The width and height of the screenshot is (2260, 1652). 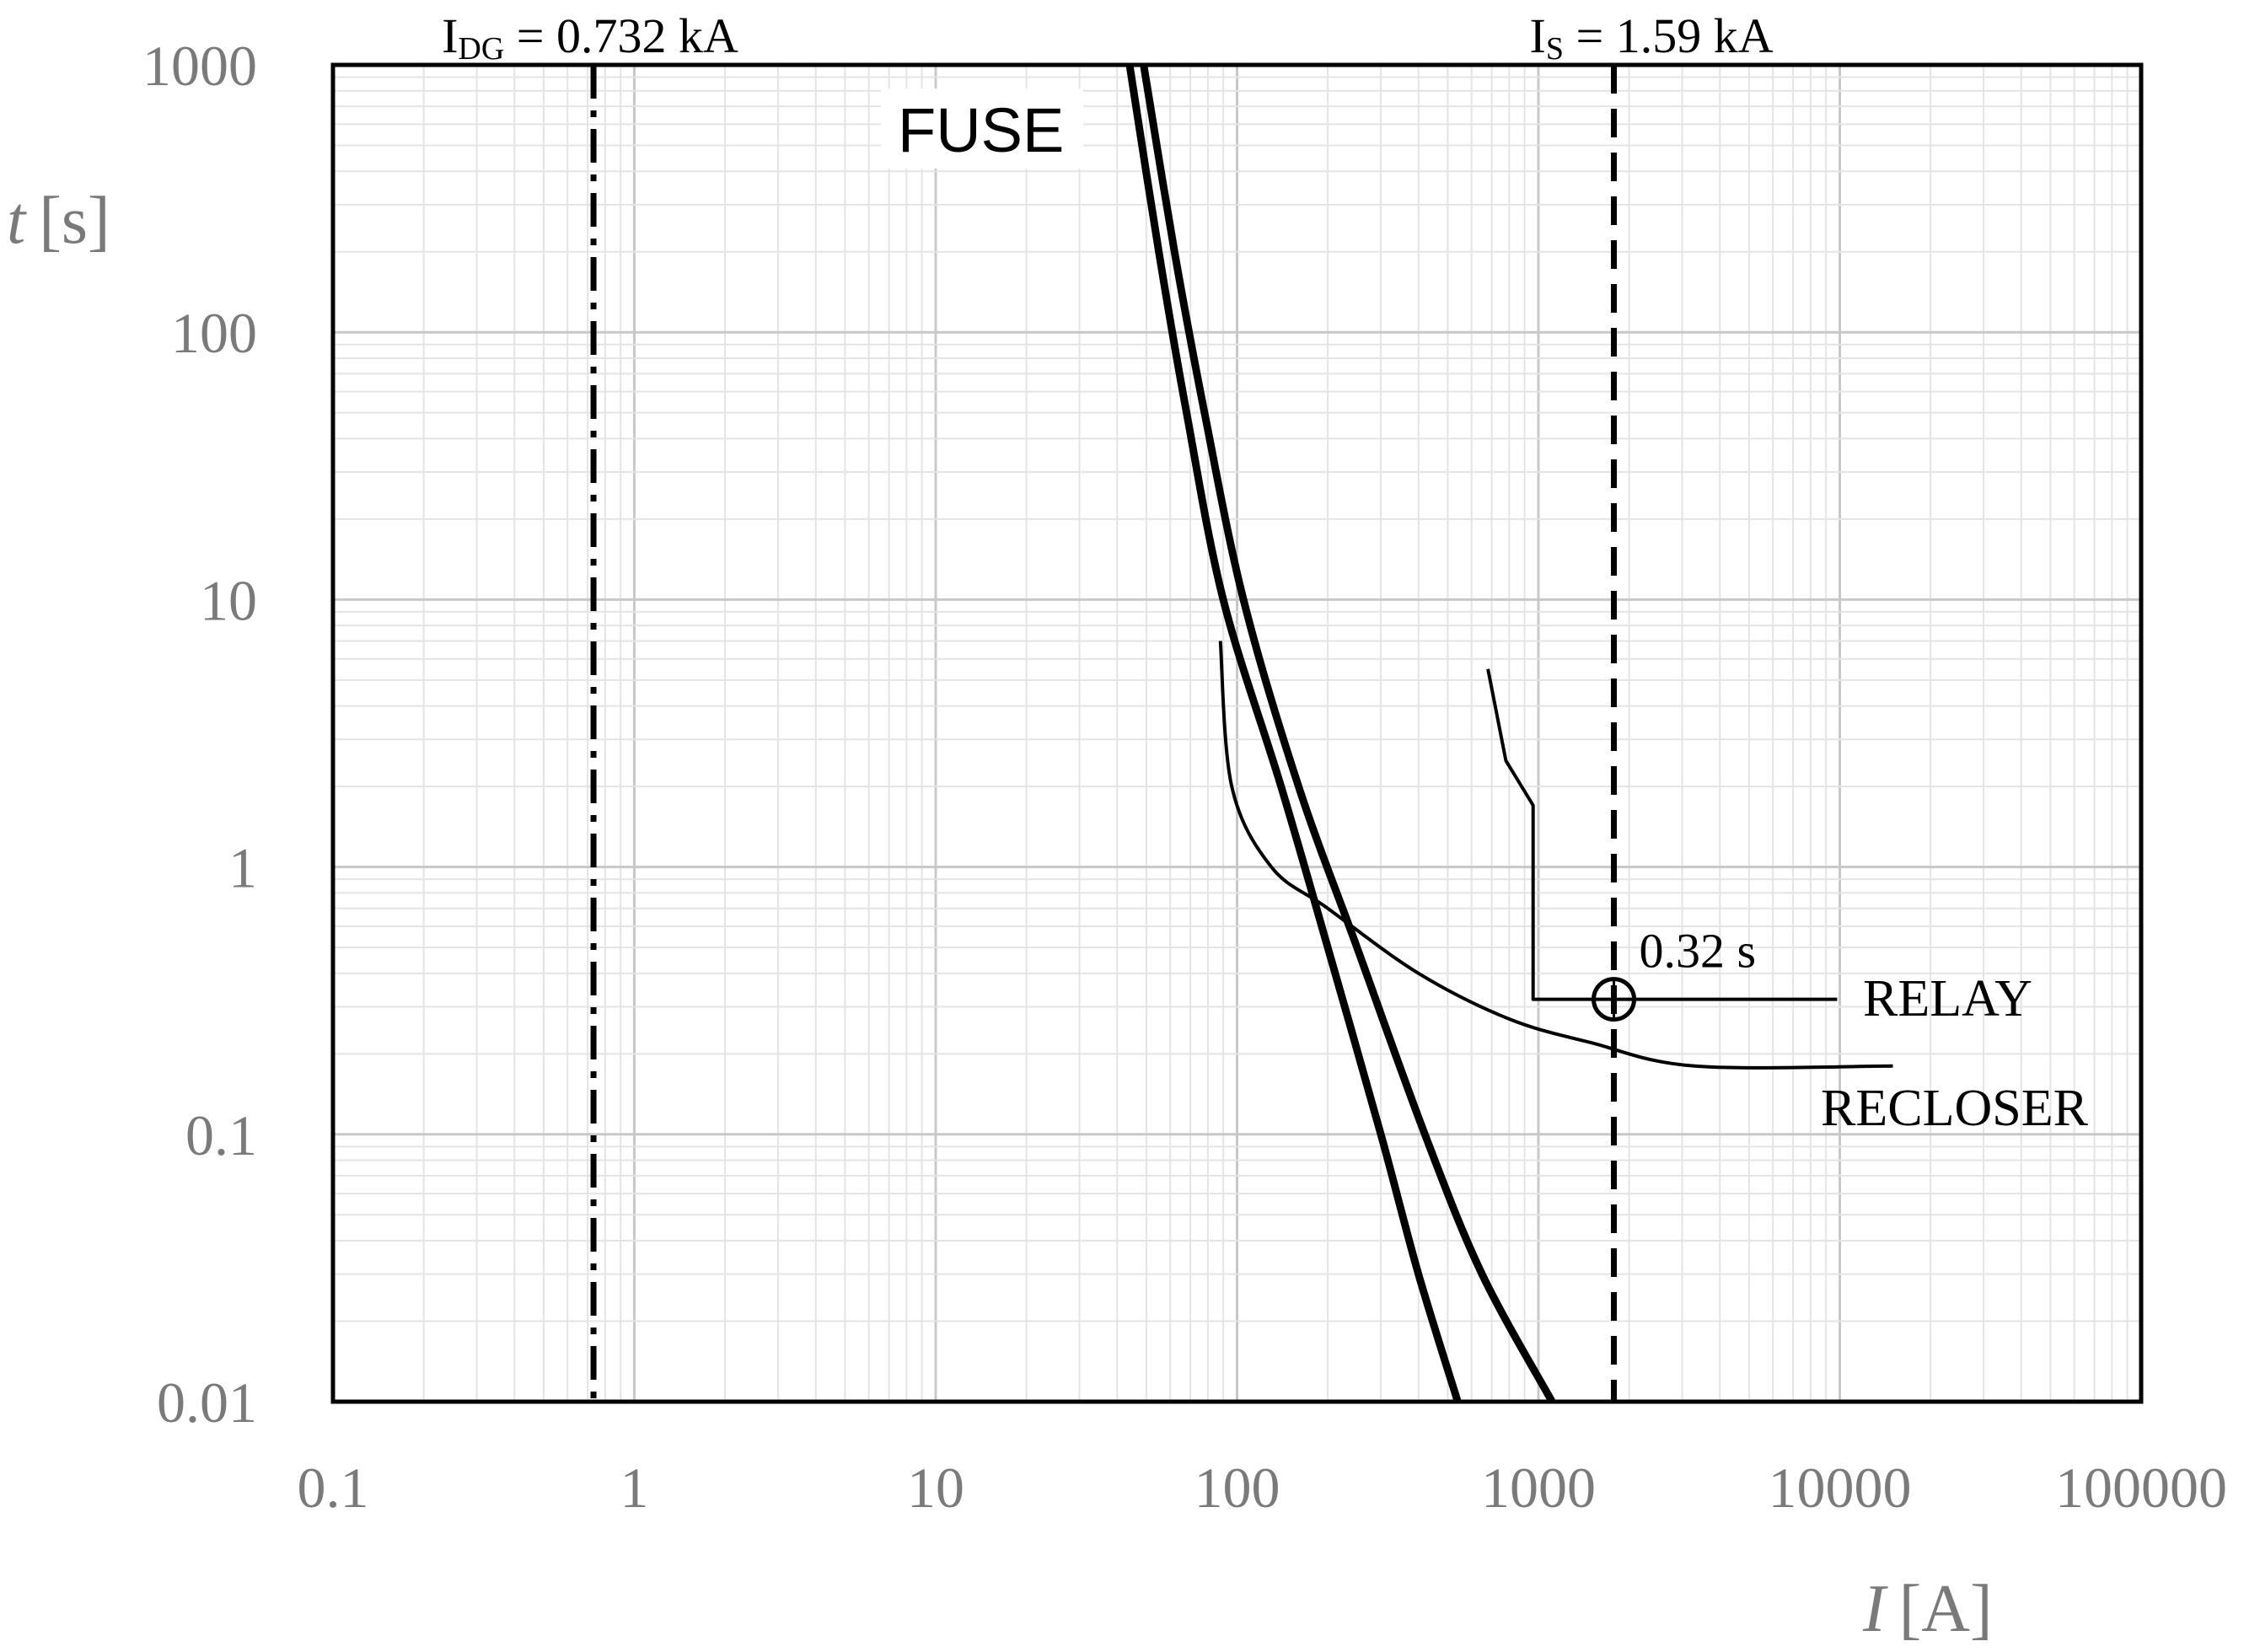 What do you see at coordinates (1875, 1609) in the screenshot?
I see `x-axis-var: I` at bounding box center [1875, 1609].